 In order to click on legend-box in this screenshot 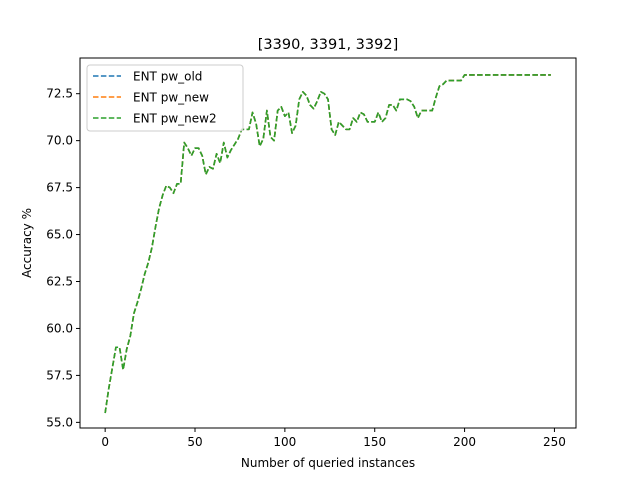, I will do `click(165, 98)`.